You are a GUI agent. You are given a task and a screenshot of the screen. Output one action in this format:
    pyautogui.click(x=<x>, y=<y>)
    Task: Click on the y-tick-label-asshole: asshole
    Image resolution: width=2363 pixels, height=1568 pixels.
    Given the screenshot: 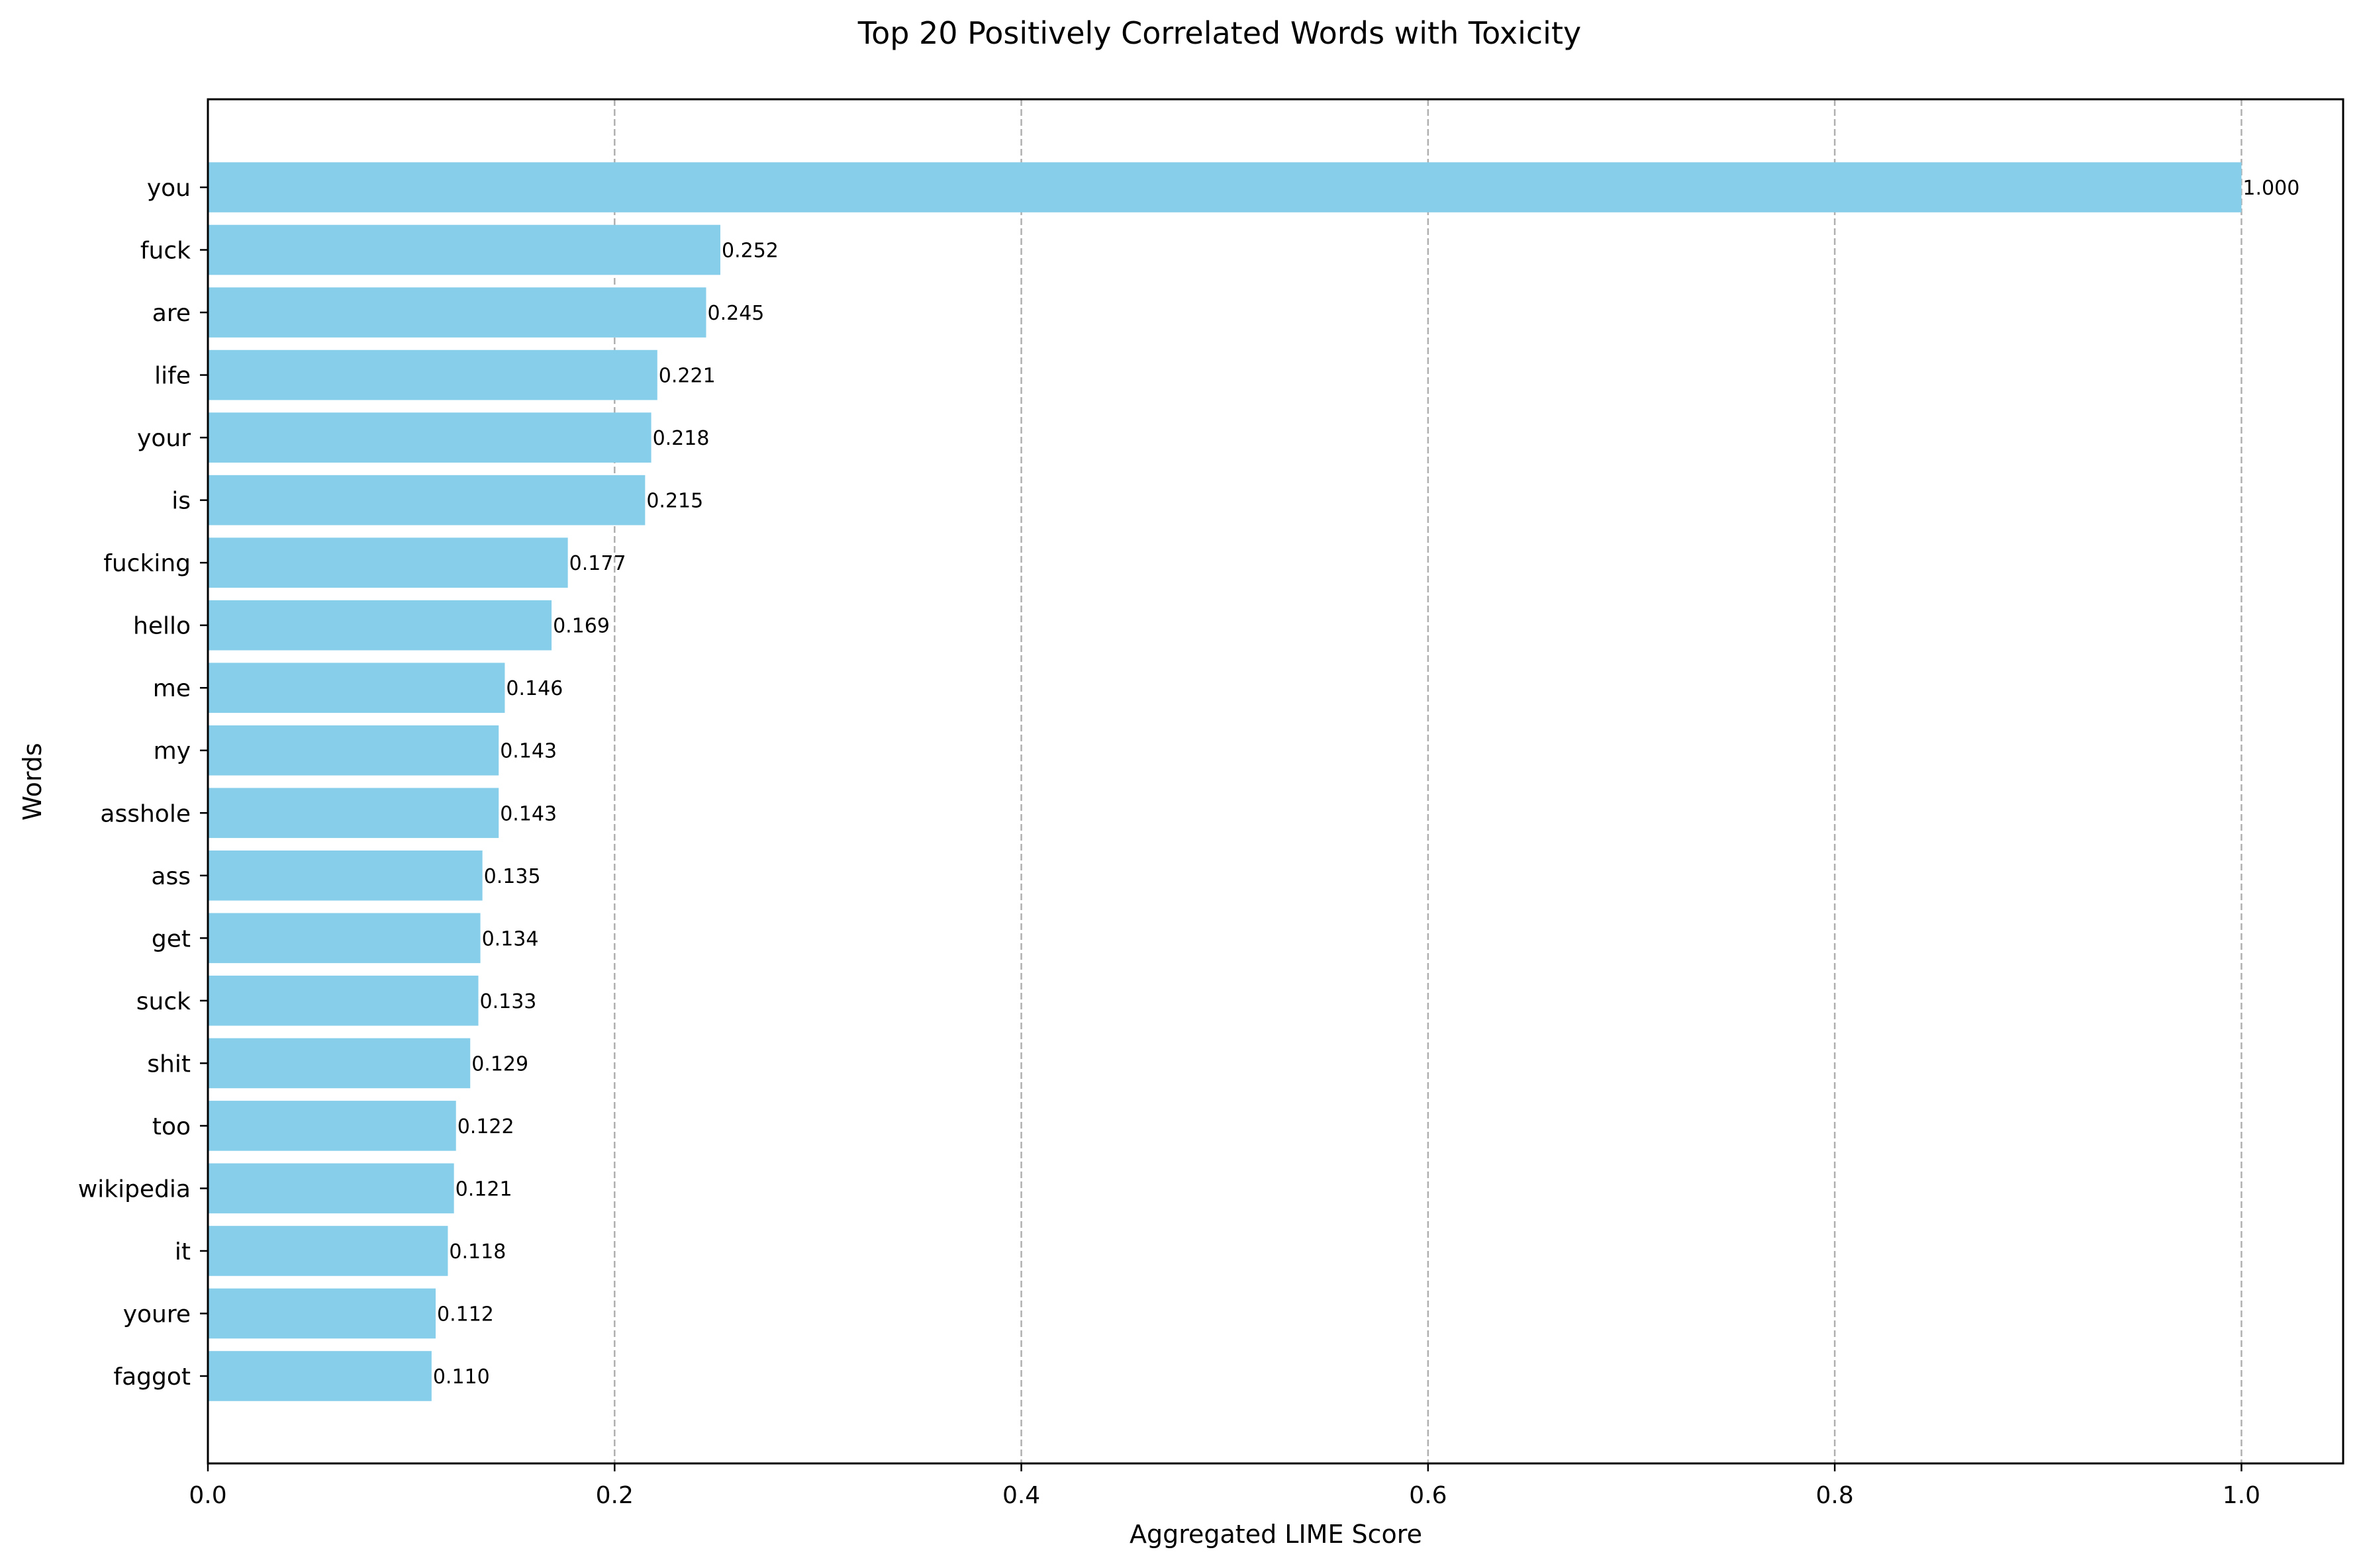 What is the action you would take?
    pyautogui.click(x=145, y=813)
    